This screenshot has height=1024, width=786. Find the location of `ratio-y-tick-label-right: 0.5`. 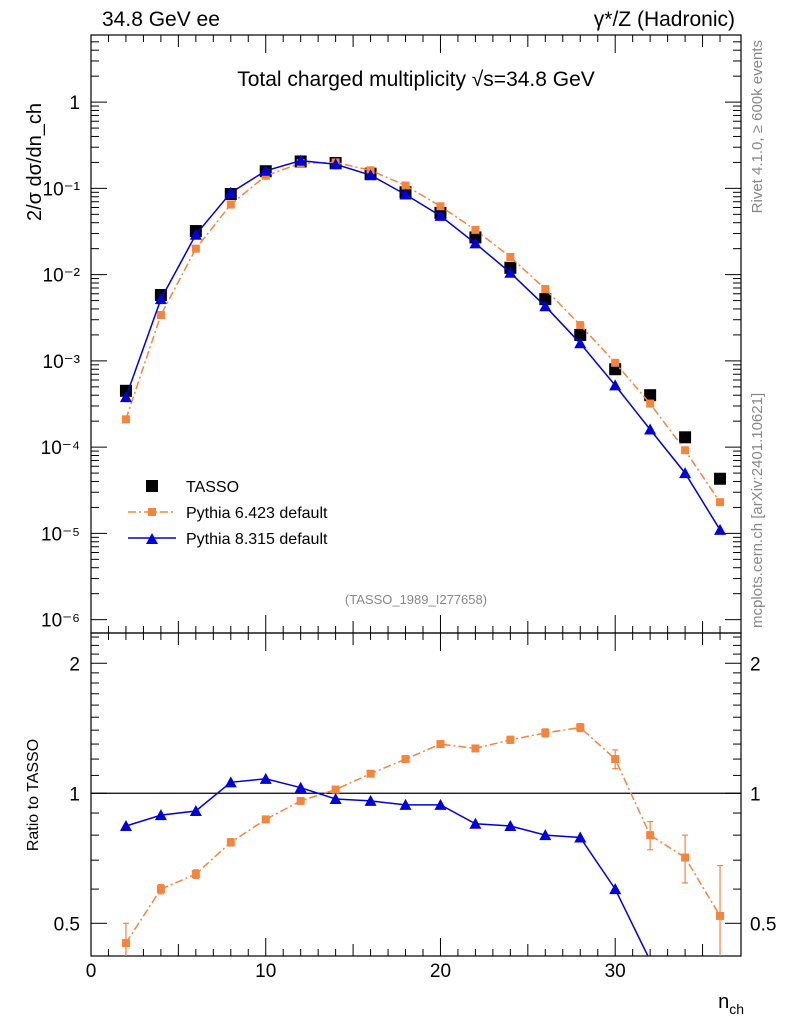

ratio-y-tick-label-right: 0.5 is located at coordinates (763, 924).